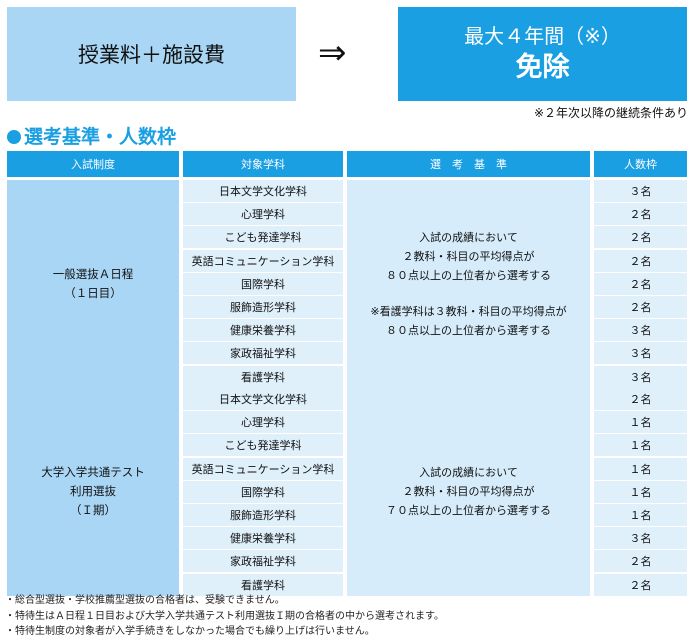 Image resolution: width=694 pixels, height=642 pixels. I want to click on bullet-dot-icon, so click(14, 137).